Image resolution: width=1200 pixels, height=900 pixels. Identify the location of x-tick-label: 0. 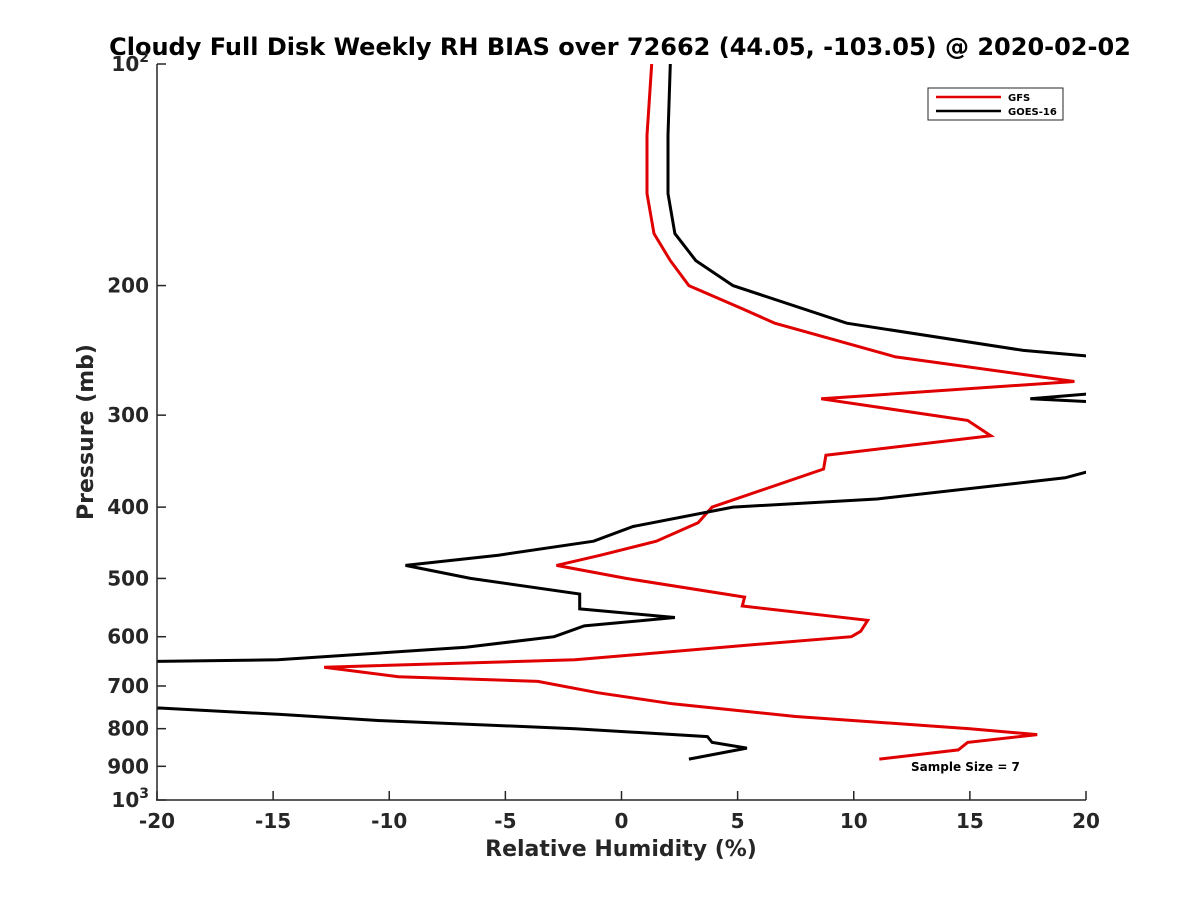
(622, 821).